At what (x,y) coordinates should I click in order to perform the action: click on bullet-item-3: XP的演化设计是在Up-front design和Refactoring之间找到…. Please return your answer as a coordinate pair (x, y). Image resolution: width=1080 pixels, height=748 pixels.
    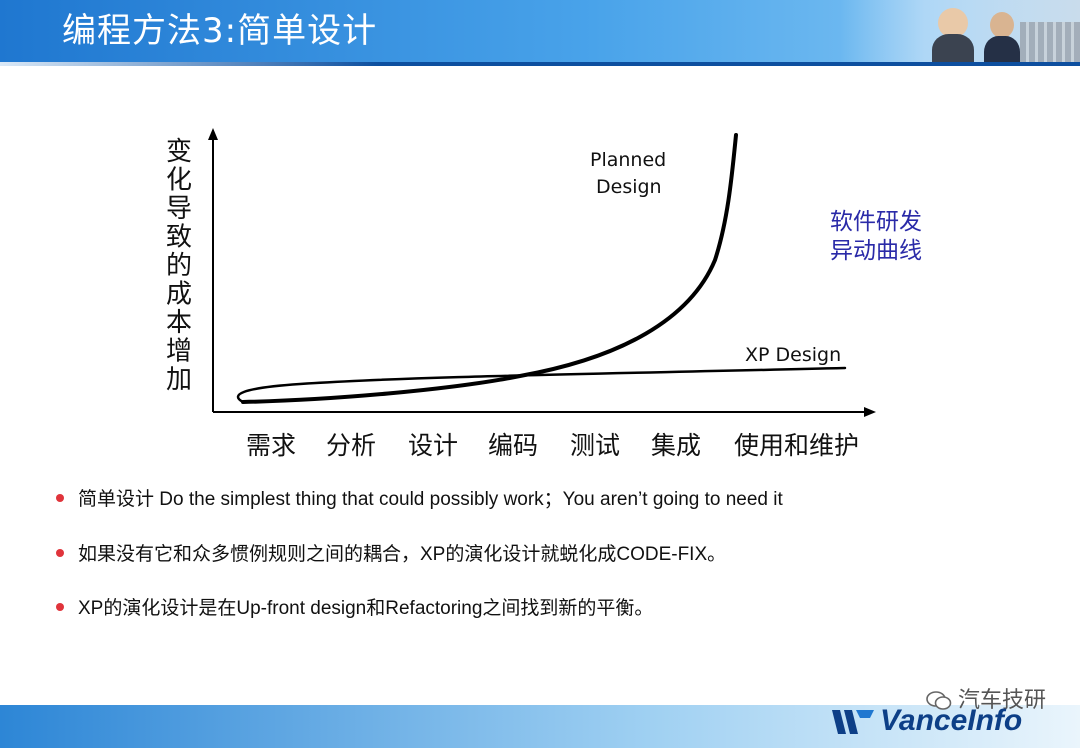
    Looking at the image, I should click on (354, 606).